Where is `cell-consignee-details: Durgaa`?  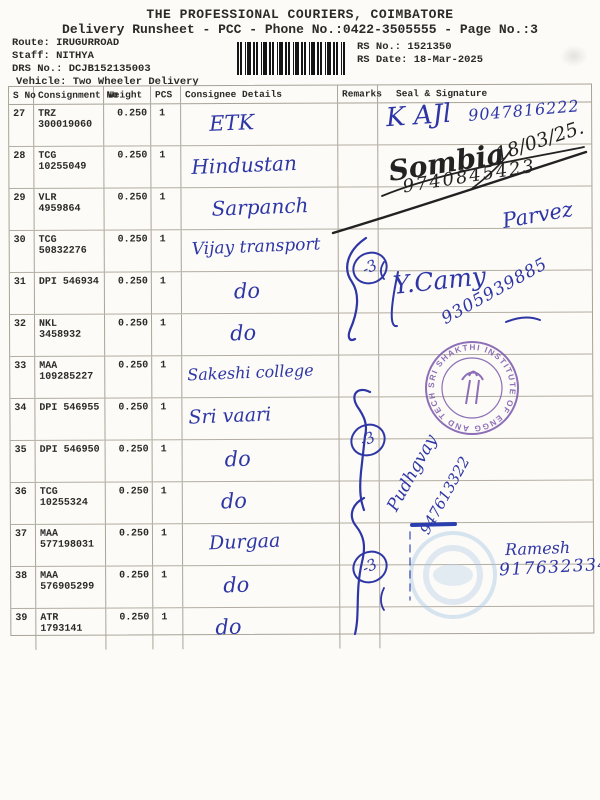
cell-consignee-details: Durgaa is located at coordinates (261, 544).